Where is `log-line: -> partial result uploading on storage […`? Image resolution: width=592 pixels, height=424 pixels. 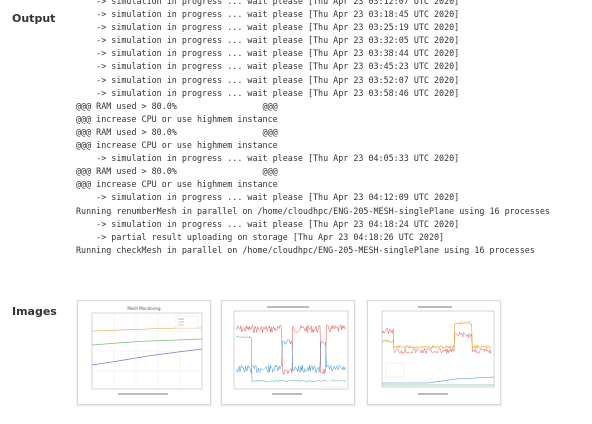 log-line: -> partial result uploading on storage [… is located at coordinates (260, 236).